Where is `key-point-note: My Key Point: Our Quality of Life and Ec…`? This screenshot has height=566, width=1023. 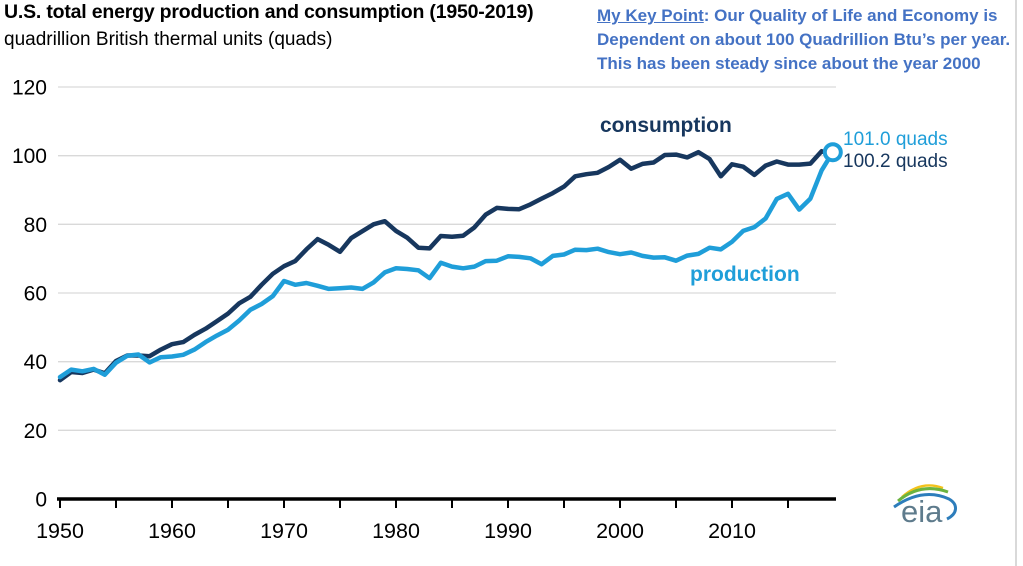
key-point-note: My Key Point: Our Quality of Life and Ec… is located at coordinates (810, 40).